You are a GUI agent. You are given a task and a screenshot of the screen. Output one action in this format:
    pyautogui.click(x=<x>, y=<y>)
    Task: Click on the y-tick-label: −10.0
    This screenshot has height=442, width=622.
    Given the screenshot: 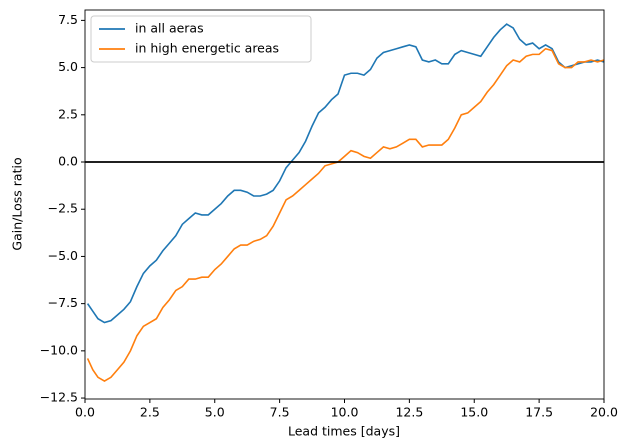 What is the action you would take?
    pyautogui.click(x=59, y=349)
    